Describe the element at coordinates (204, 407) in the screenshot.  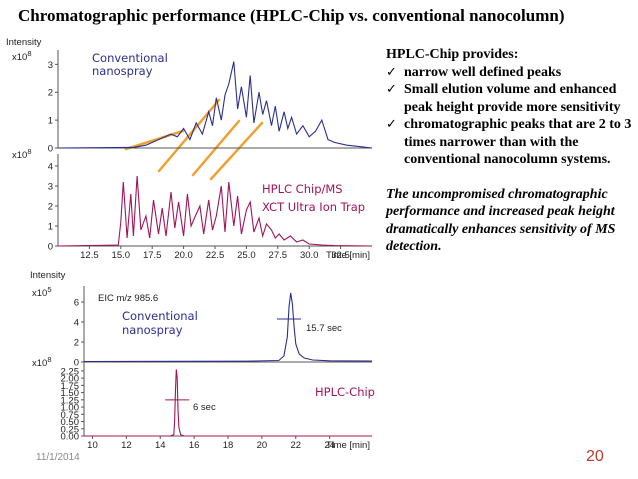
I see `peak-width-label: 6 sec` at that location.